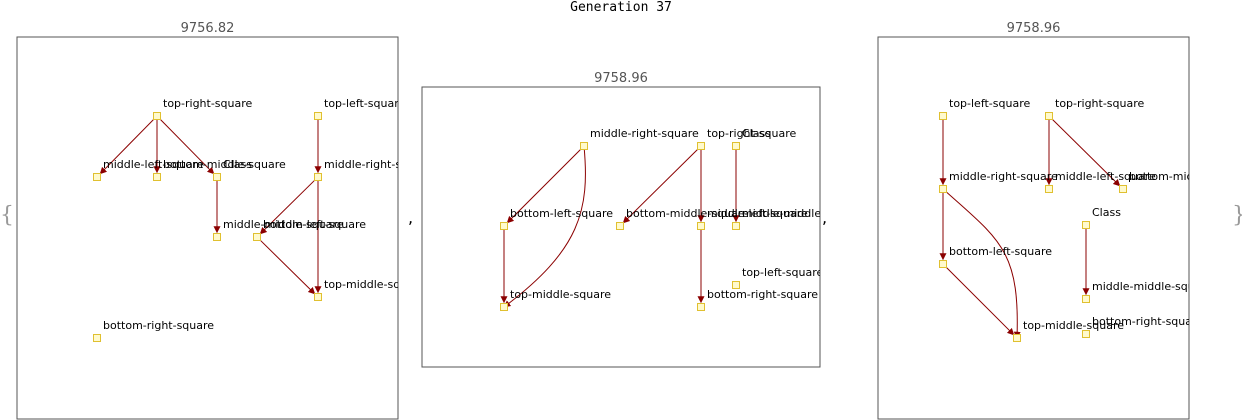  Describe the element at coordinates (1237, 215) in the screenshot. I see `right-brace: }` at that location.